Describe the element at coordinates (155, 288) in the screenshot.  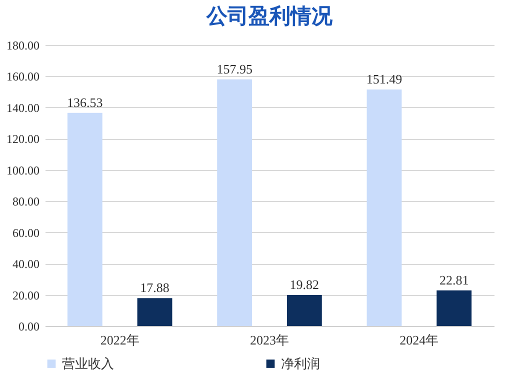
I see `data-label: 17.88` at that location.